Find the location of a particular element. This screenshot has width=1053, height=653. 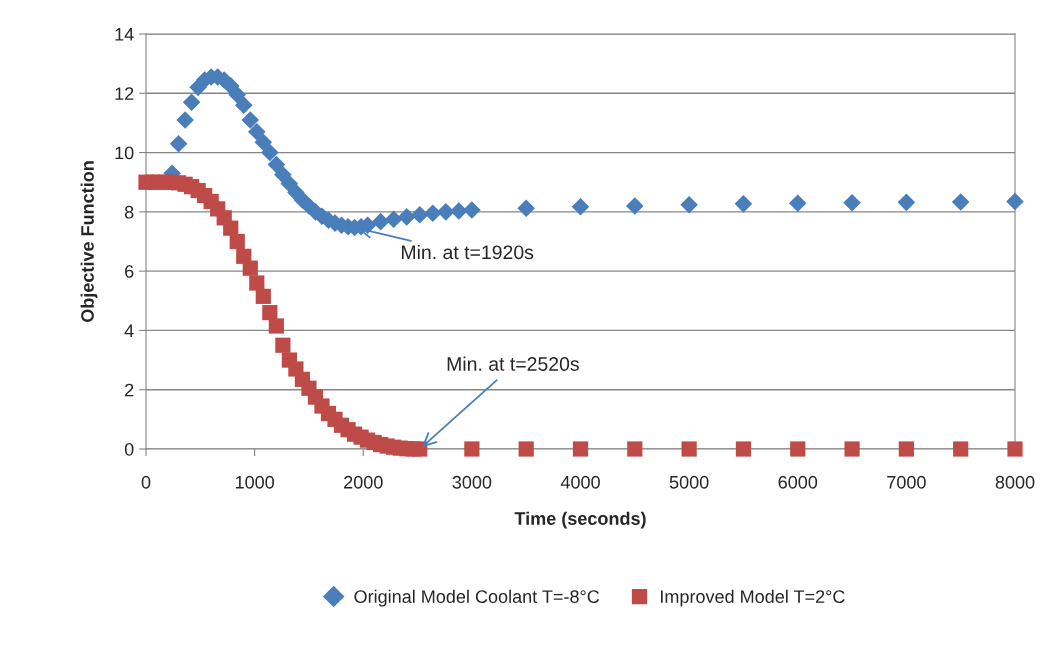

x-tick-label: 0 is located at coordinates (146, 482).